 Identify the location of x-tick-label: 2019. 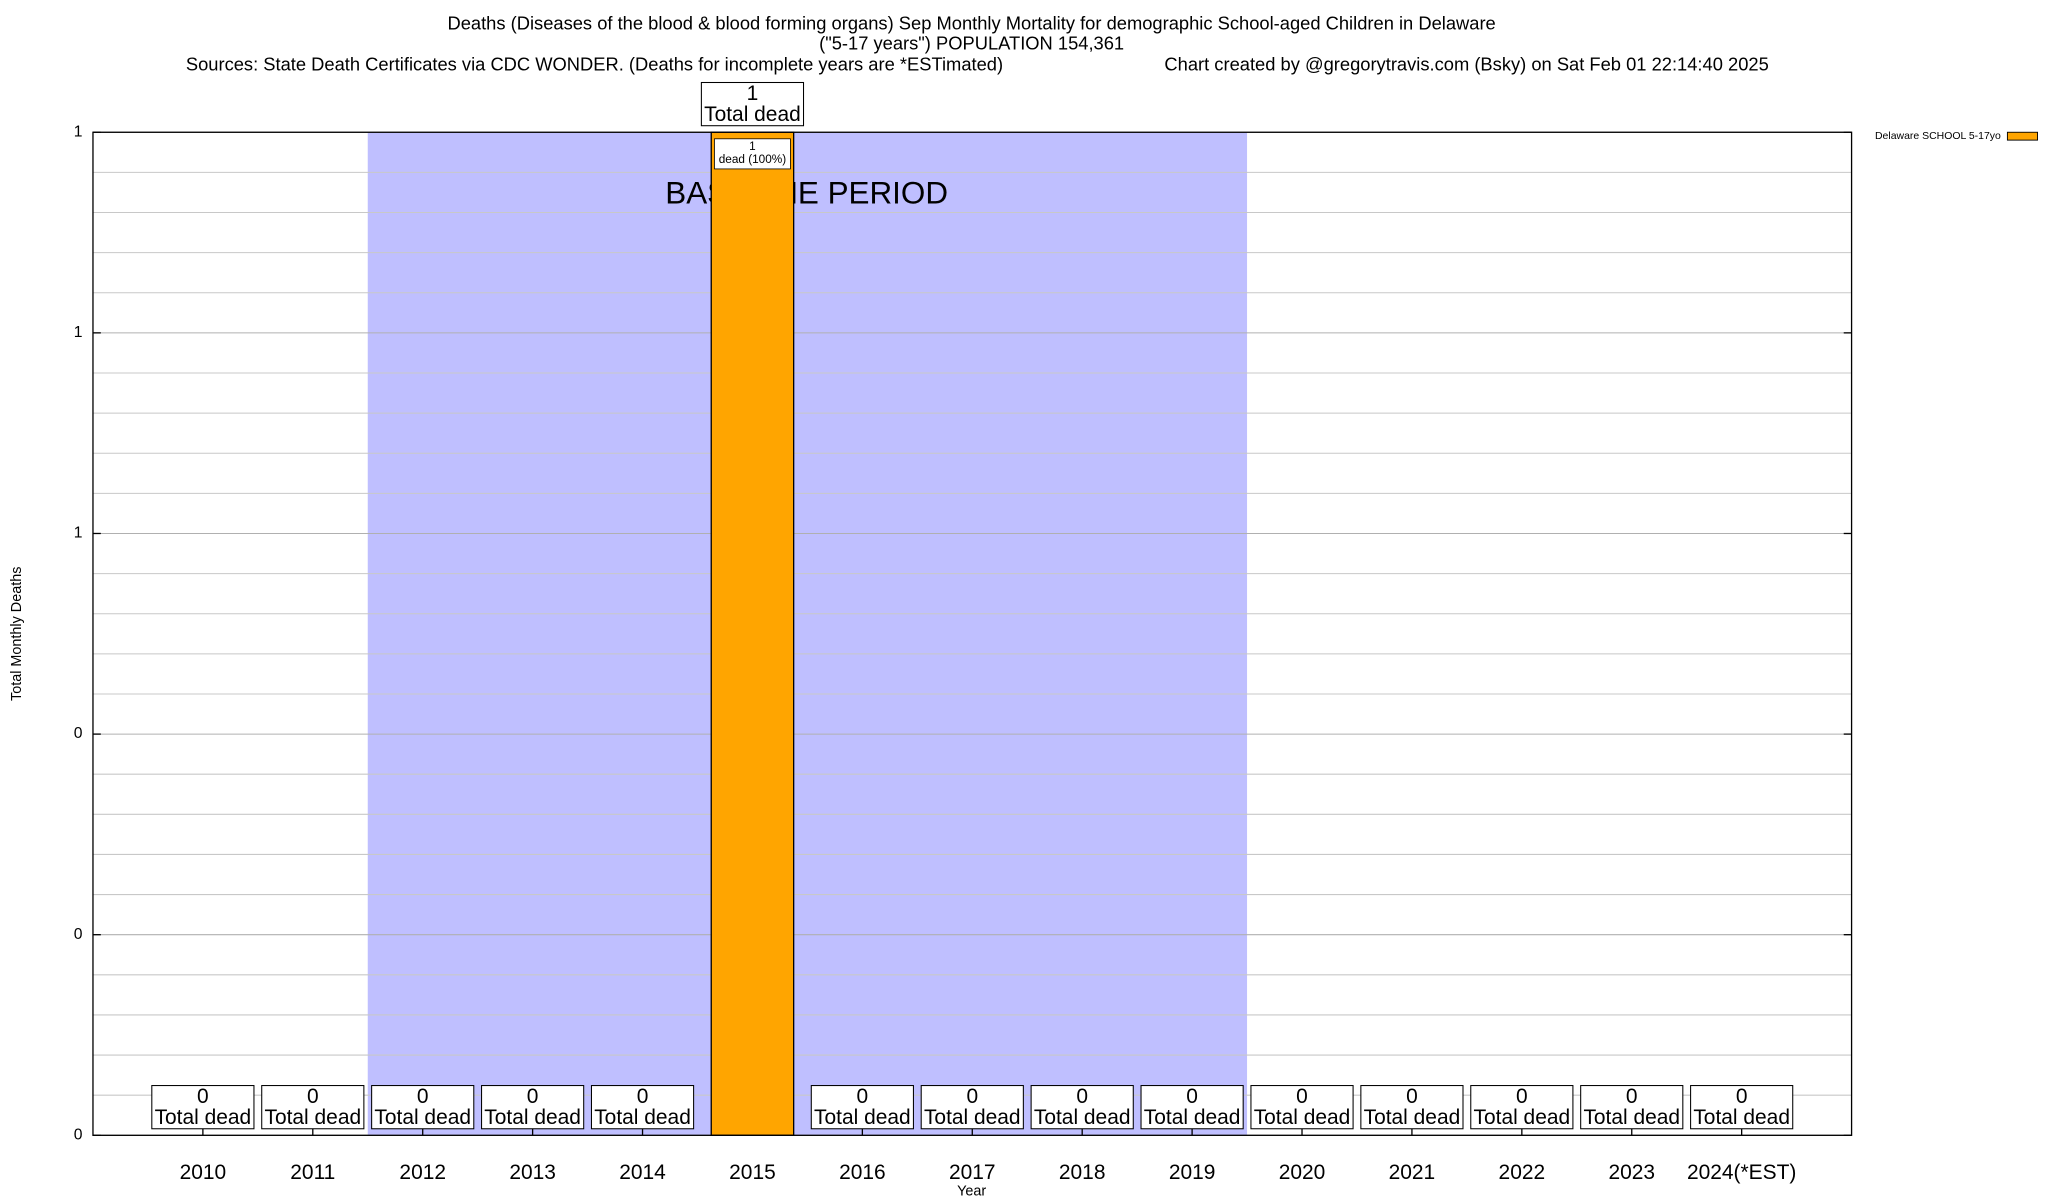
(1192, 1172).